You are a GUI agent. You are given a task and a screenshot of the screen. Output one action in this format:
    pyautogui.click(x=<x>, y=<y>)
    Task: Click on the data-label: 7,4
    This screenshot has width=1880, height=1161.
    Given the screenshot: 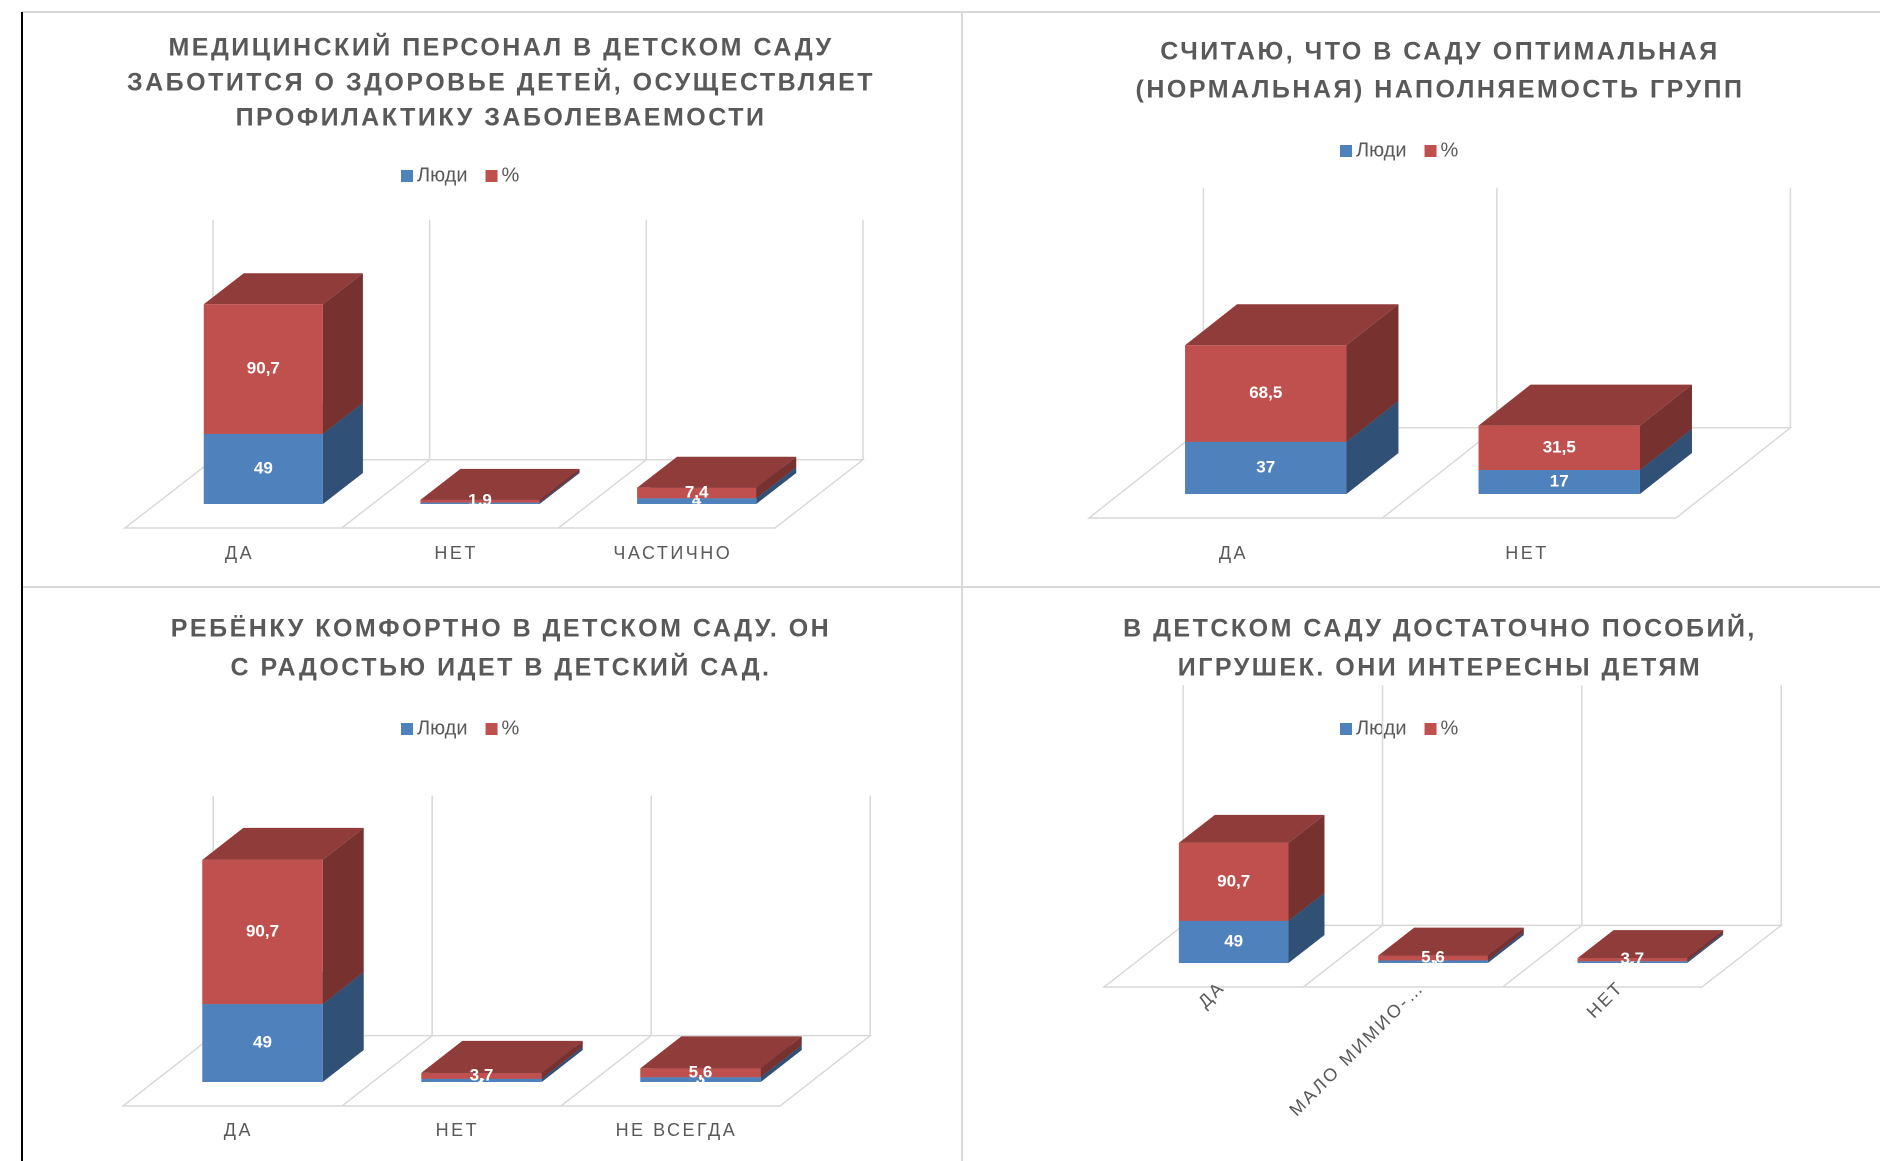 What is the action you would take?
    pyautogui.click(x=697, y=491)
    